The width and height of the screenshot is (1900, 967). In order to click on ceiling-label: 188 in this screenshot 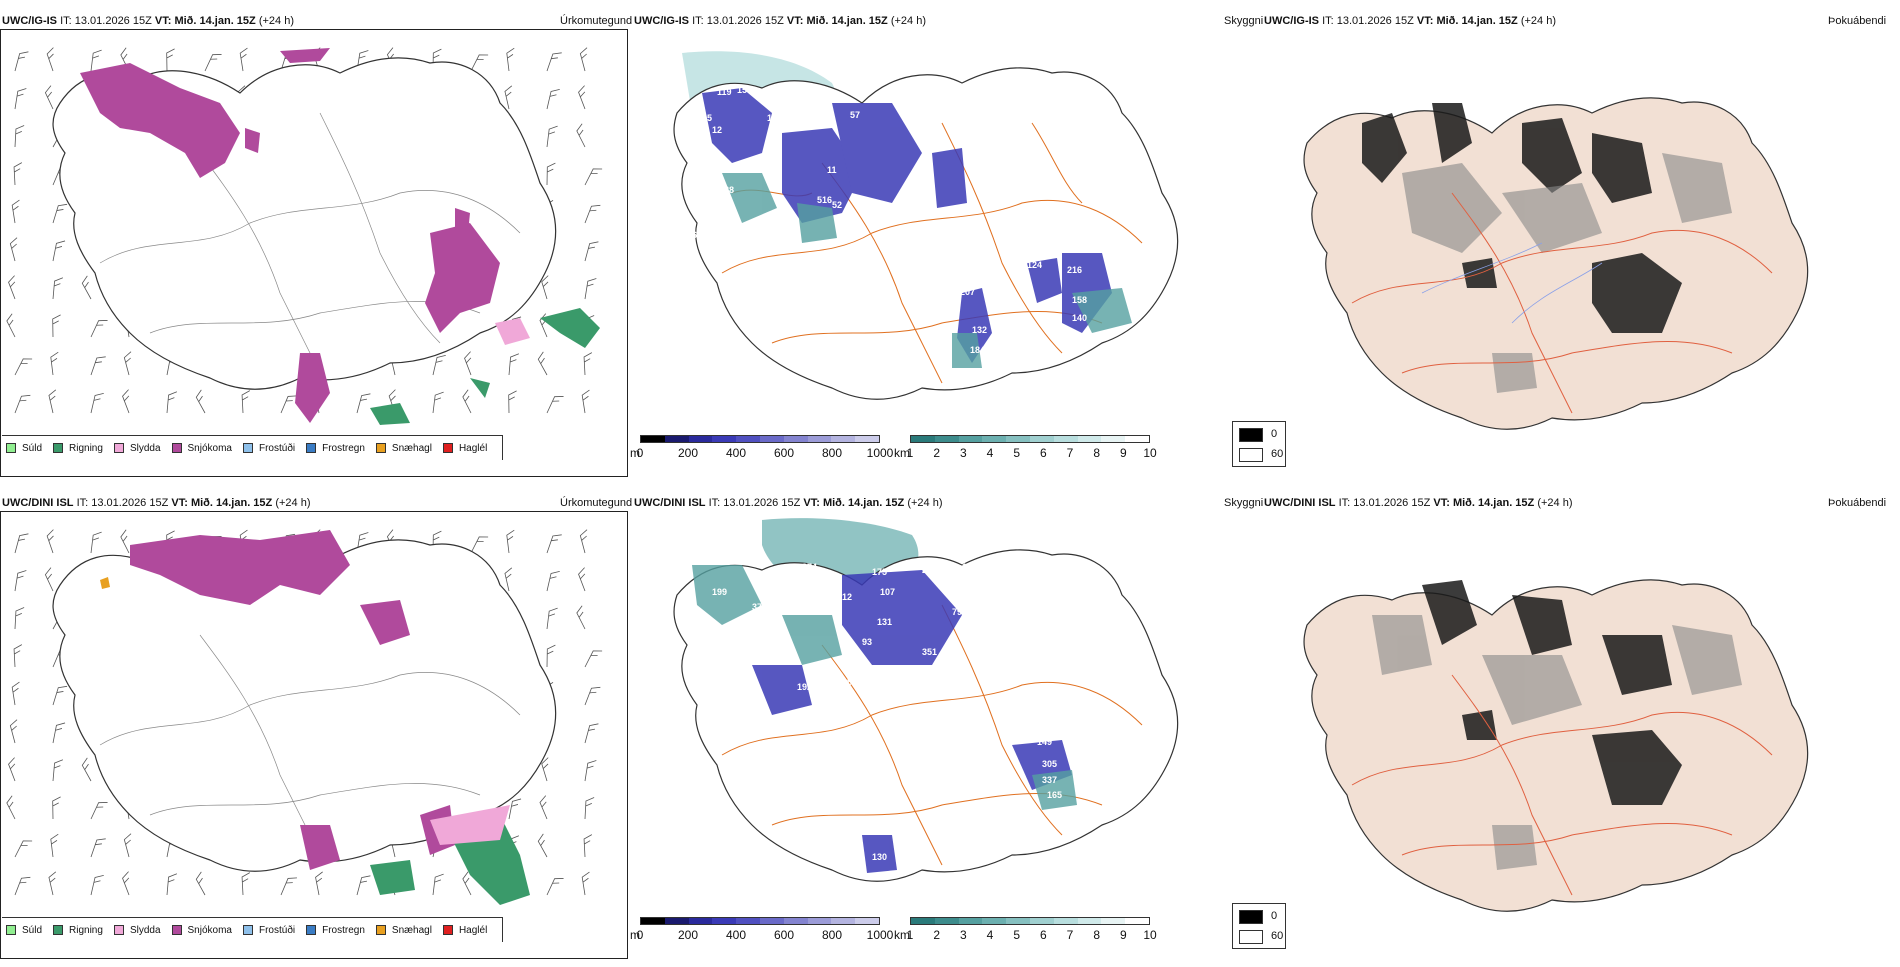, I will do `click(774, 118)`.